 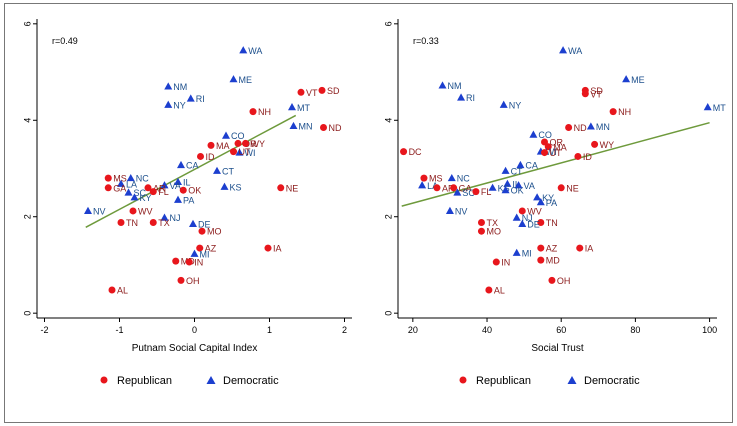 I want to click on point-label-nc: NC, so click(x=142, y=179).